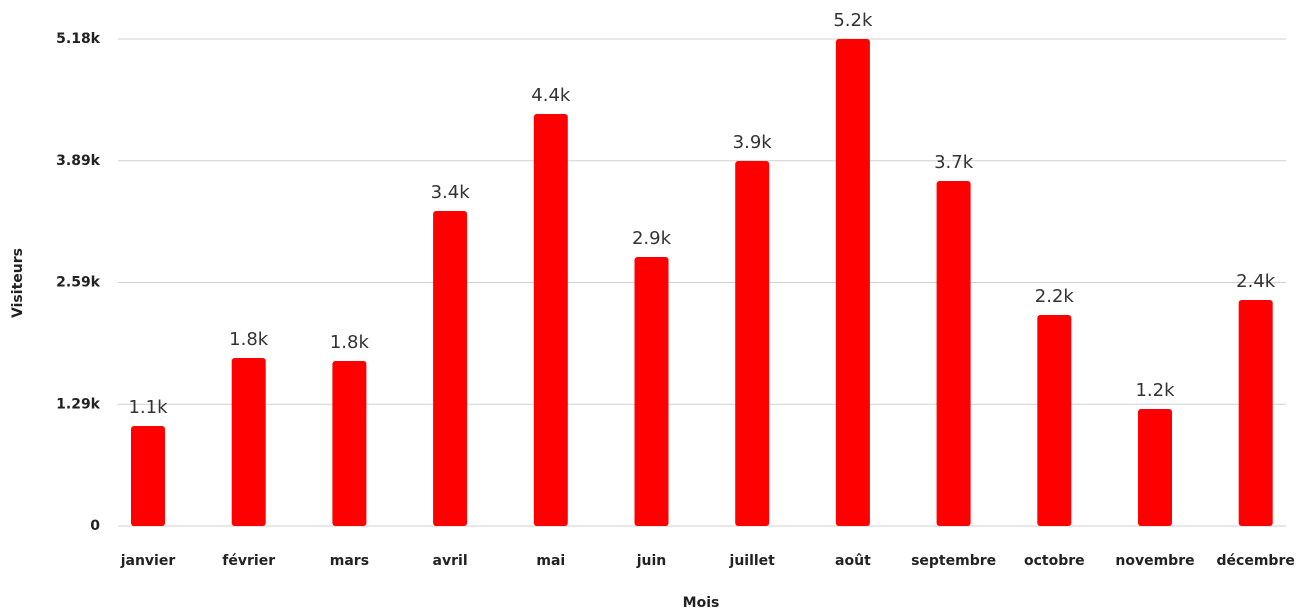 This screenshot has width=1298, height=611. Describe the element at coordinates (853, 20) in the screenshot. I see `data-label: 5.2k` at that location.